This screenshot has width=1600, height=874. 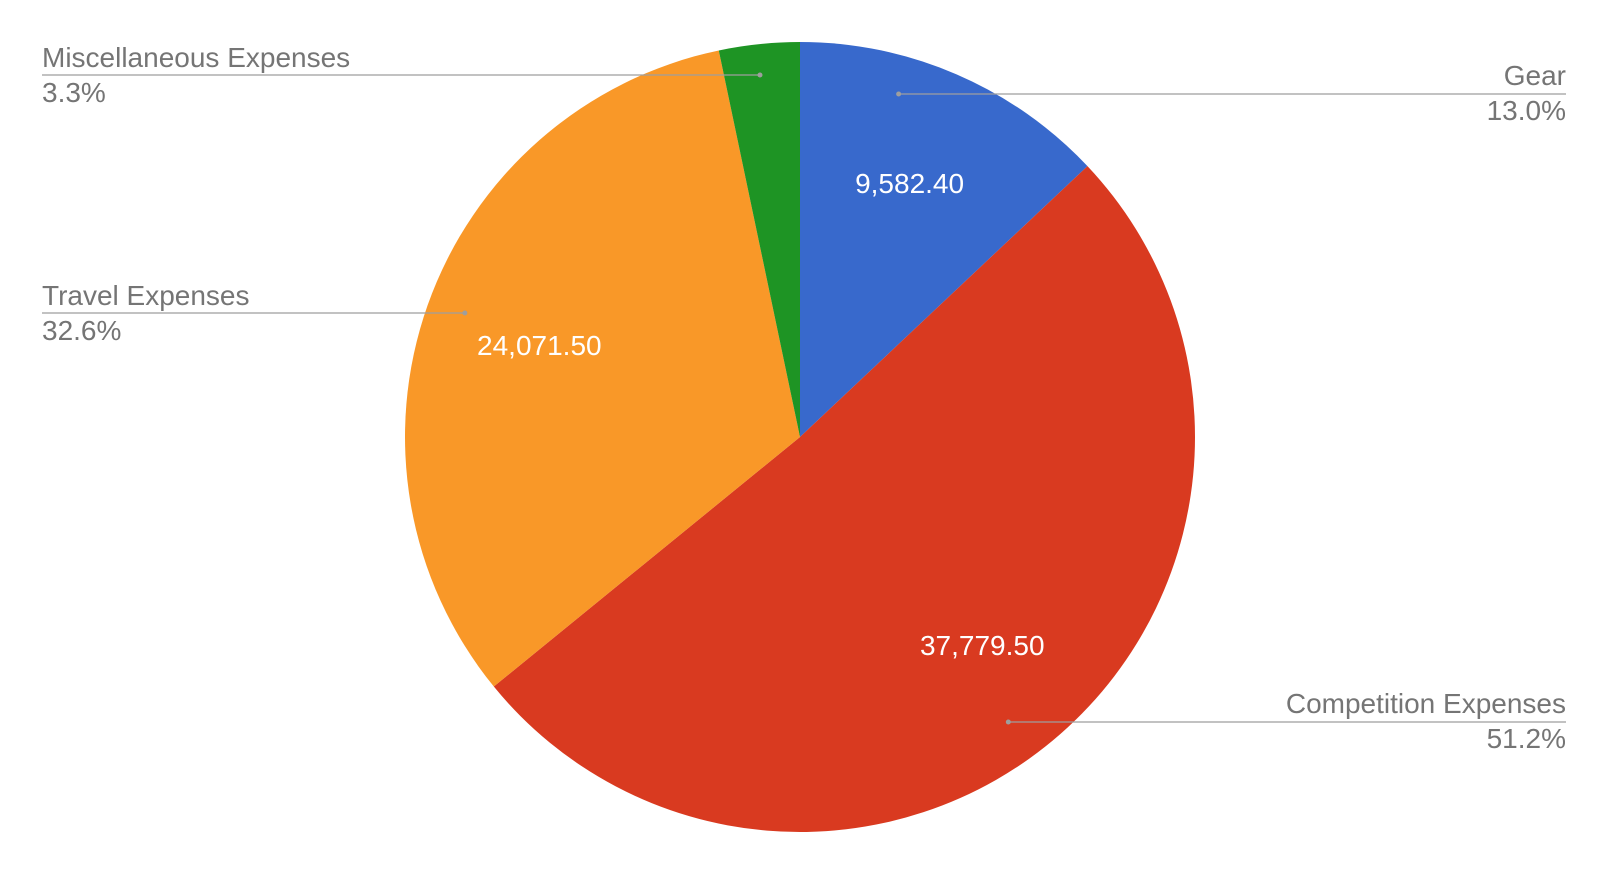 What do you see at coordinates (1526, 738) in the screenshot?
I see `percent-label-competition-expenses: 51.2%` at bounding box center [1526, 738].